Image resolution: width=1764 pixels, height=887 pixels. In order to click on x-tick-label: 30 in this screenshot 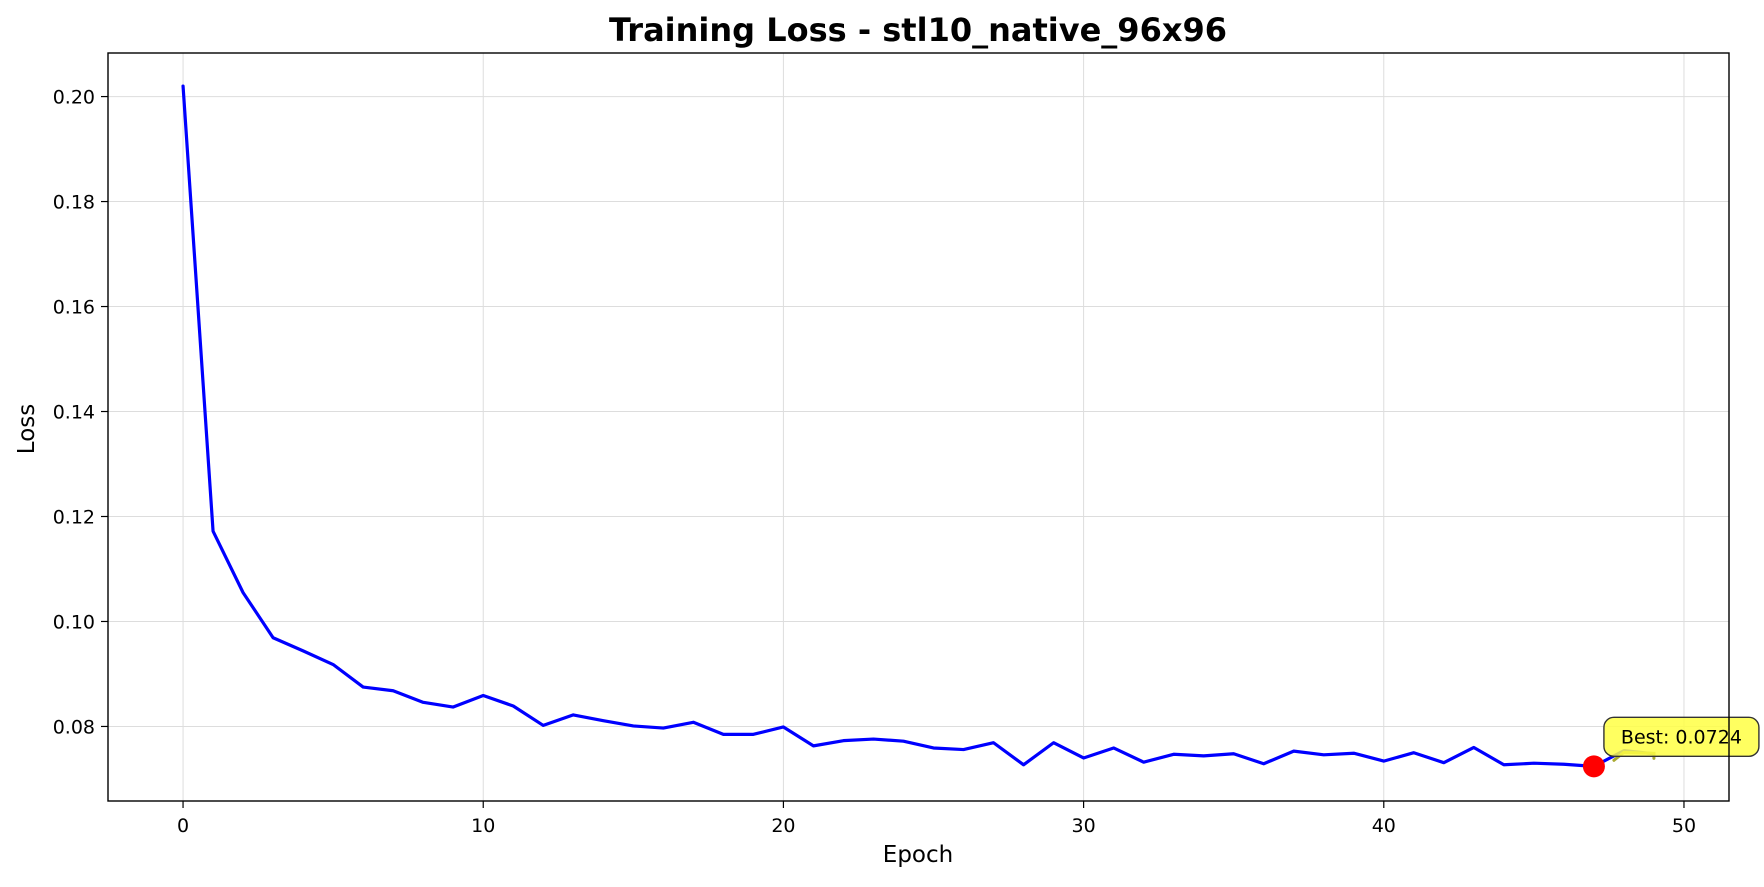, I will do `click(1084, 826)`.